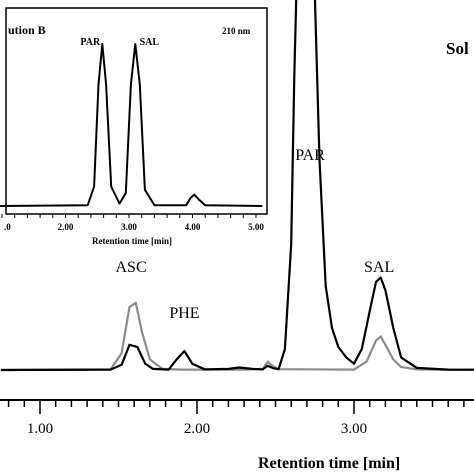 Image resolution: width=474 pixels, height=474 pixels. What do you see at coordinates (236, 407) in the screenshot?
I see `main-x-ticks` at bounding box center [236, 407].